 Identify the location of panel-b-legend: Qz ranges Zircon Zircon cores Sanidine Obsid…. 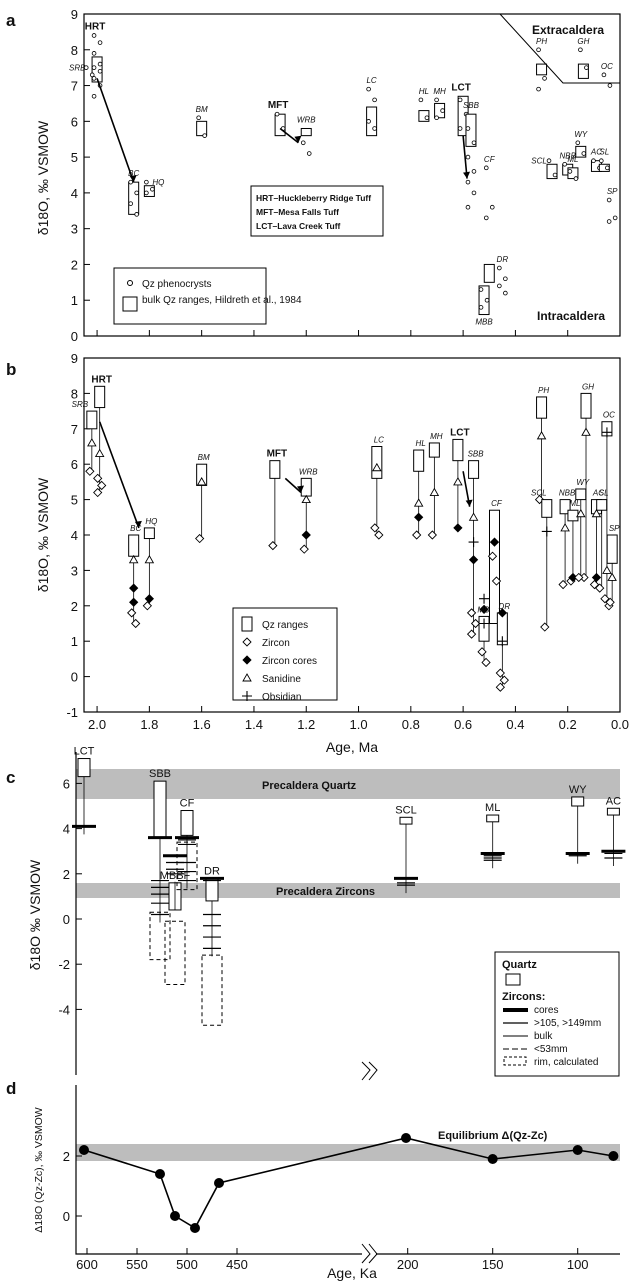
(279, 659).